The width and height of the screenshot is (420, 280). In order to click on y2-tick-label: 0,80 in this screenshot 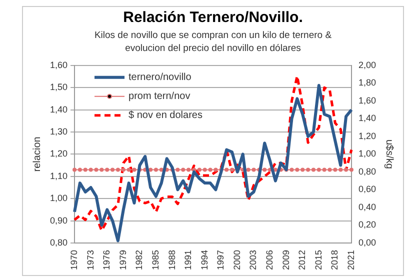, I will do `click(367, 171)`.